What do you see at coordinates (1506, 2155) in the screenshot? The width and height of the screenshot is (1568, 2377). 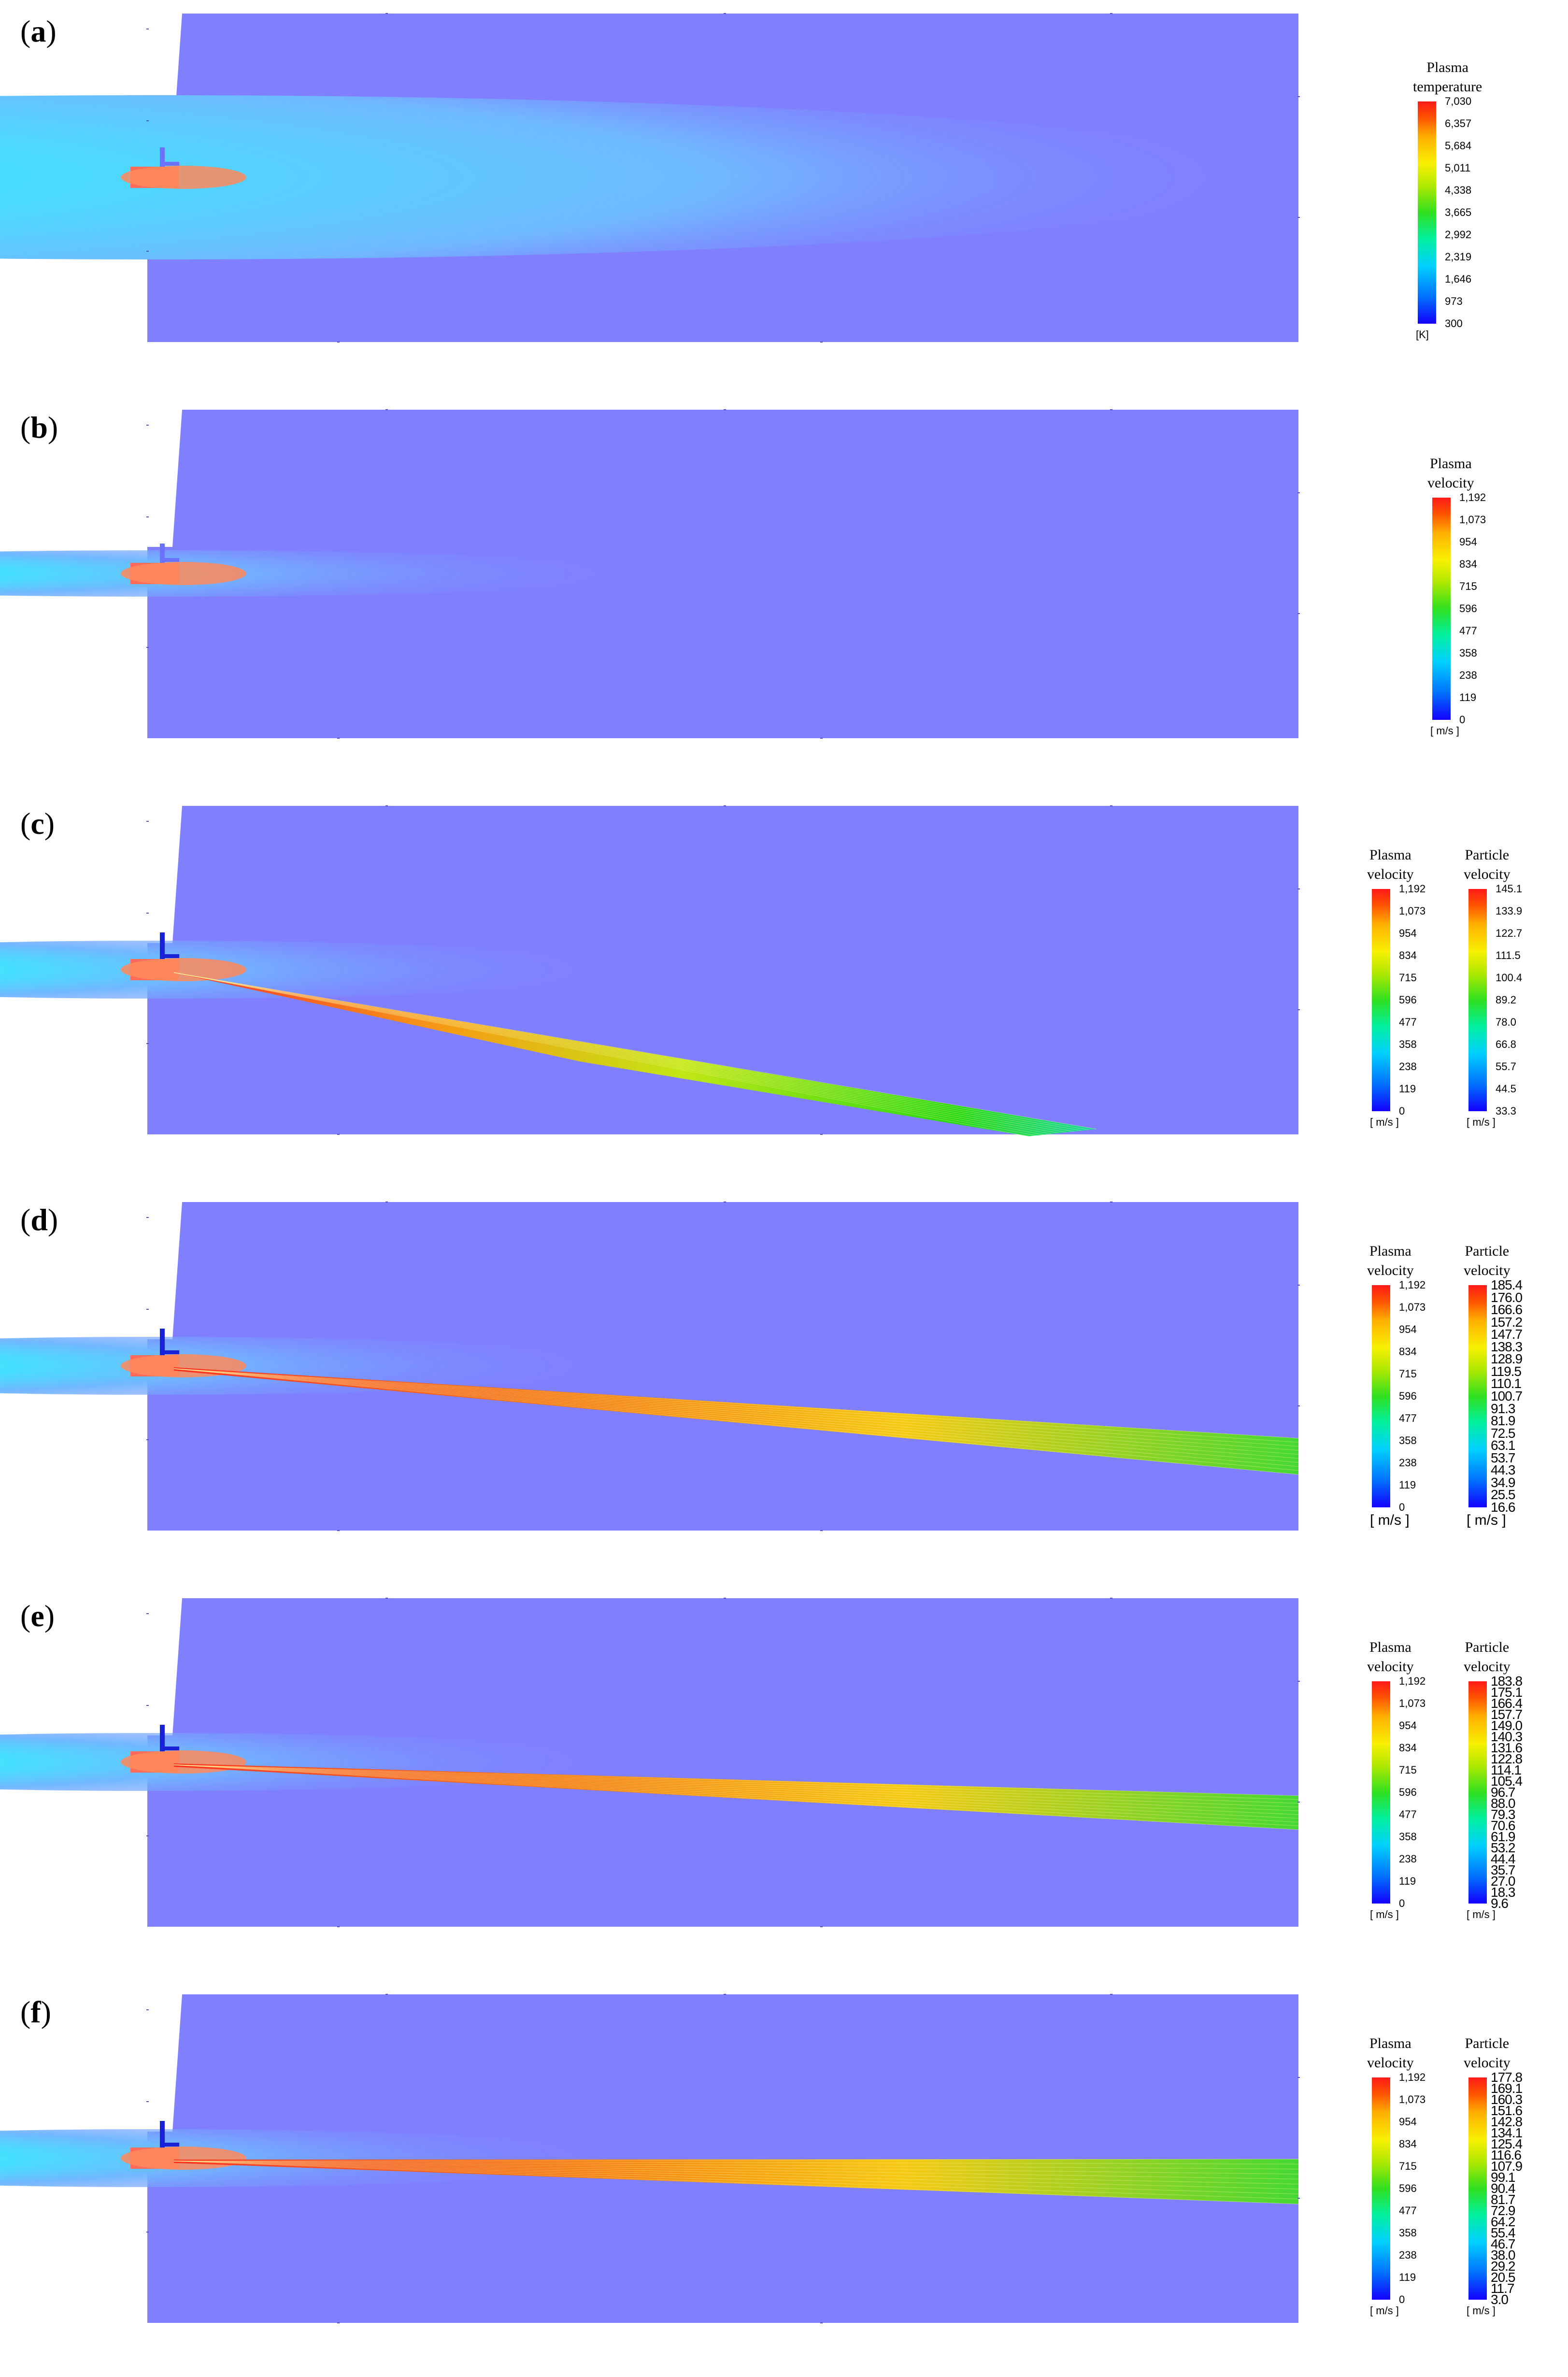 I see `scale-tick-label: 116.6` at bounding box center [1506, 2155].